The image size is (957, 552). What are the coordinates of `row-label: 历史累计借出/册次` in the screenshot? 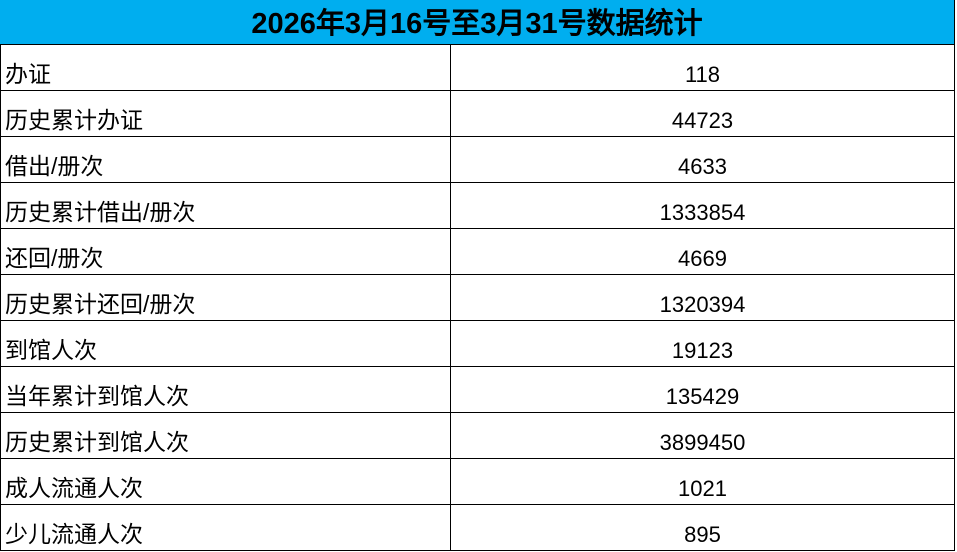 It's located at (225, 205).